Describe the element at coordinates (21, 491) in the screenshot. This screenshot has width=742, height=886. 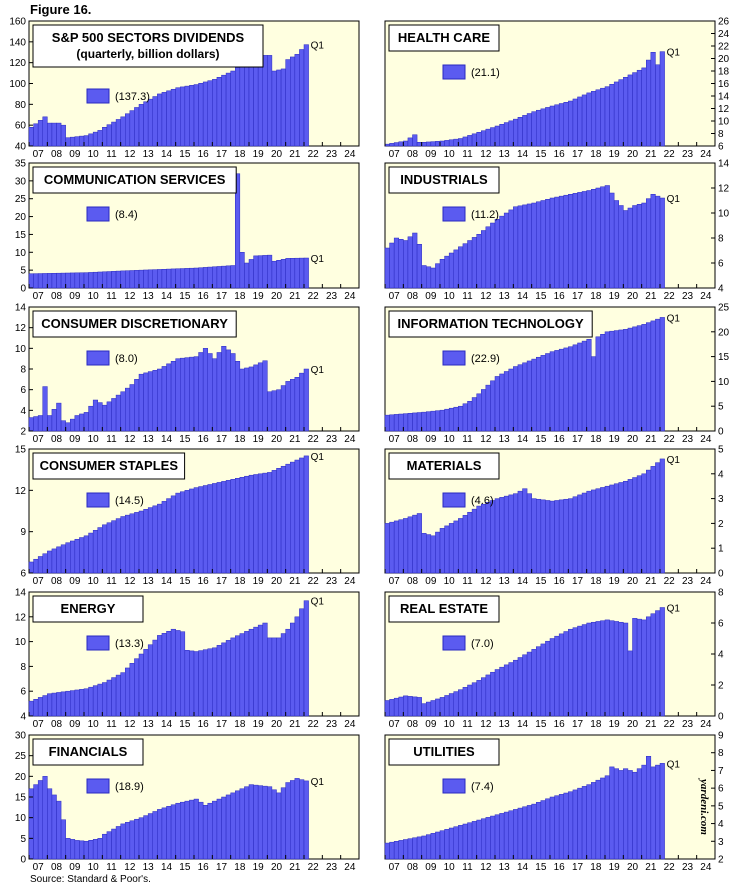
I see `y-tick-label: 12` at that location.